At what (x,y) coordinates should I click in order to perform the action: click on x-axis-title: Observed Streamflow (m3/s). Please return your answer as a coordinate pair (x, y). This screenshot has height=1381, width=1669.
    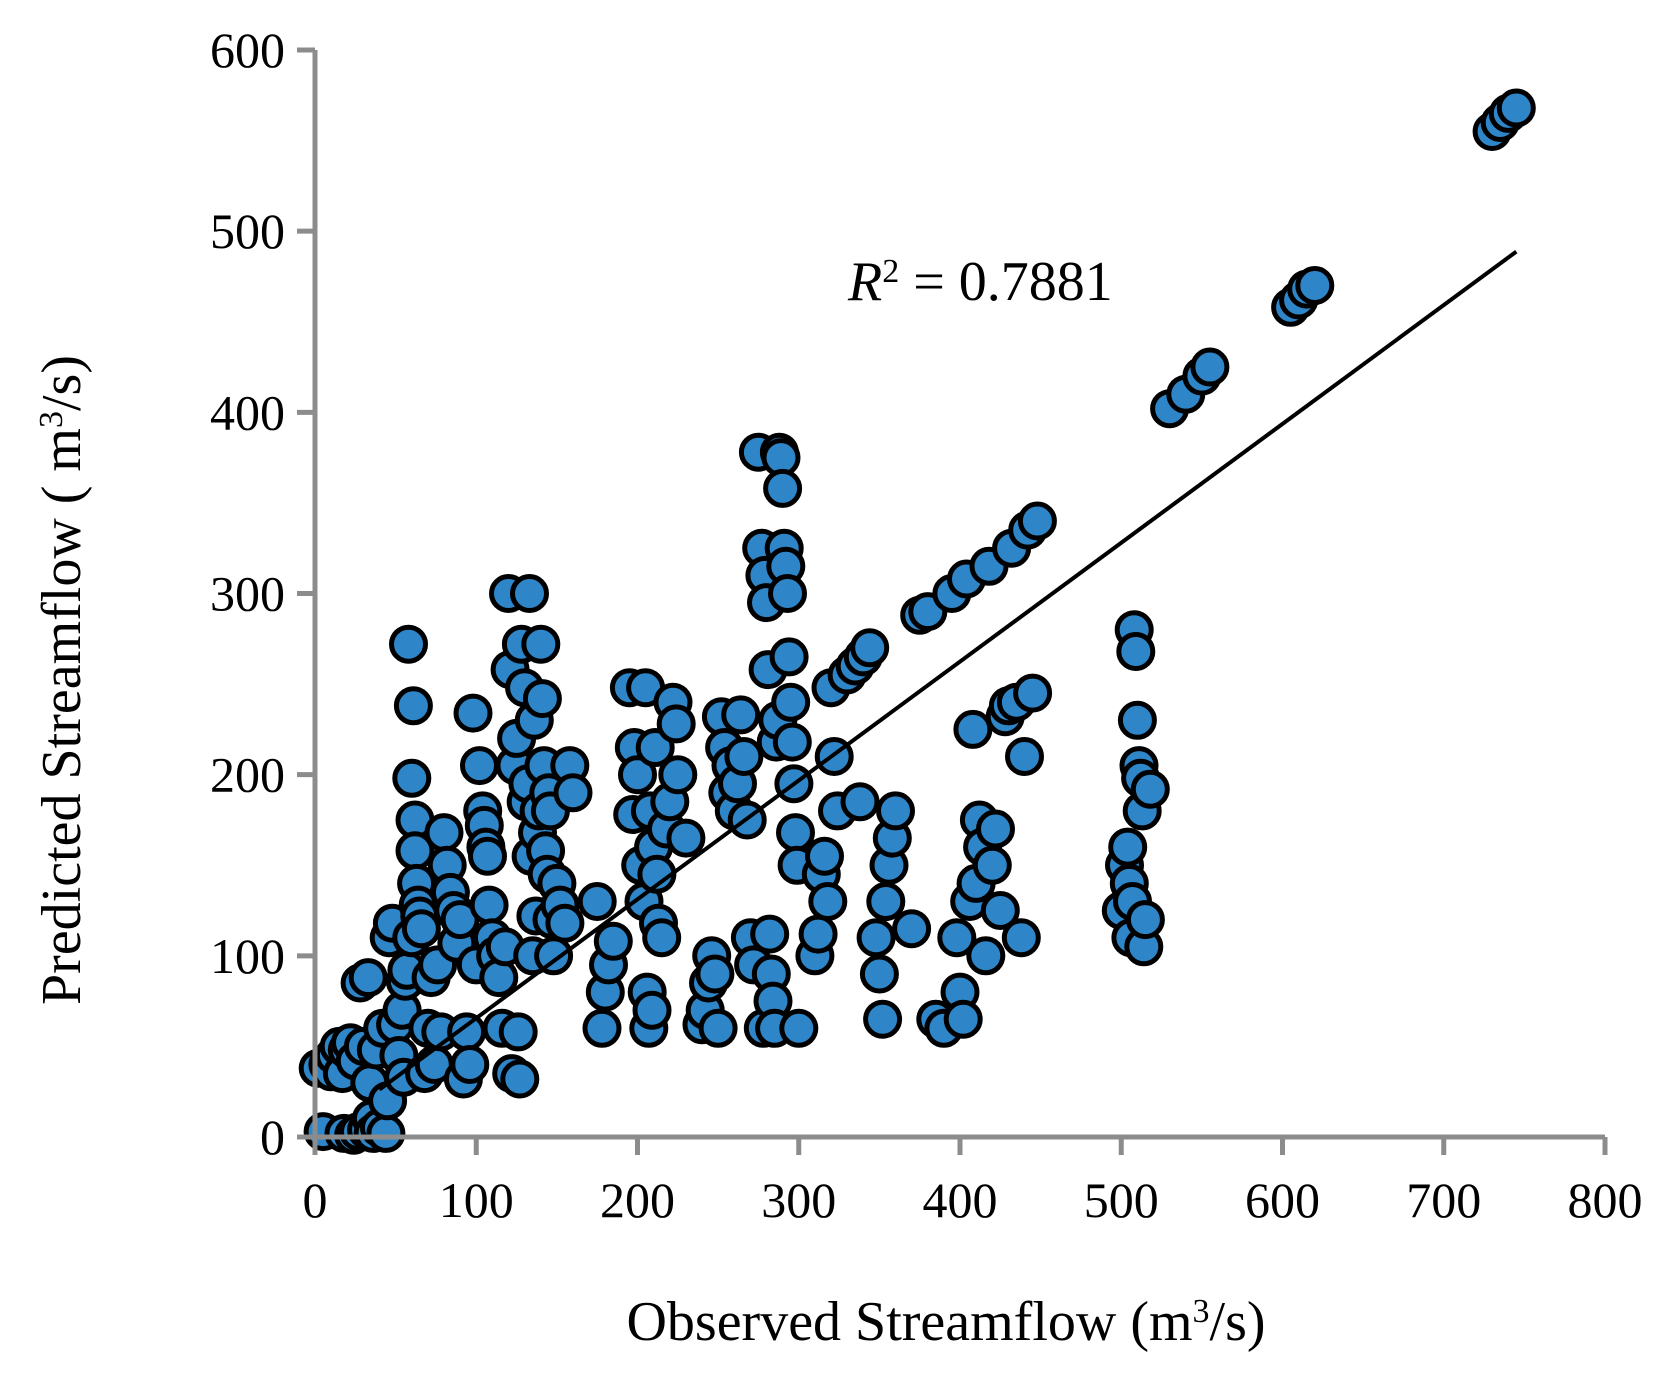
    Looking at the image, I should click on (945, 1322).